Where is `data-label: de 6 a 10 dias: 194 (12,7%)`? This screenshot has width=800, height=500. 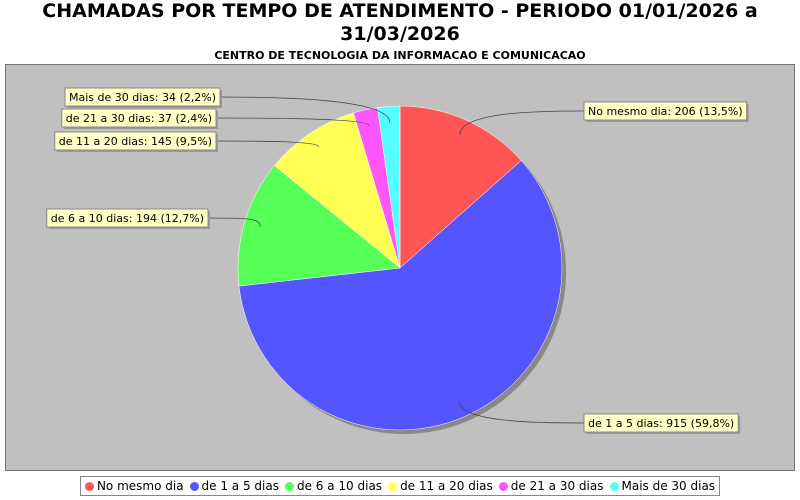
data-label: de 6 a 10 dias: 194 (12,7%) is located at coordinates (127, 218).